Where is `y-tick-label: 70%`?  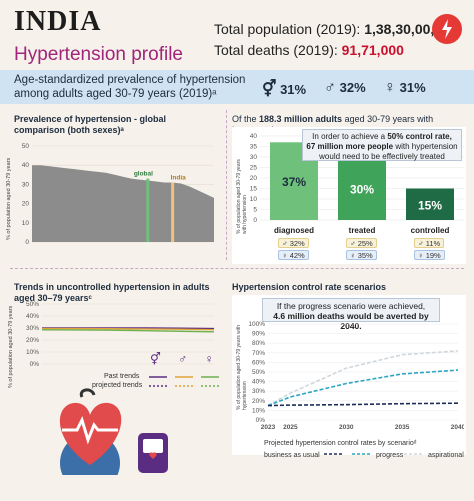 y-tick-label: 70% is located at coordinates (258, 353).